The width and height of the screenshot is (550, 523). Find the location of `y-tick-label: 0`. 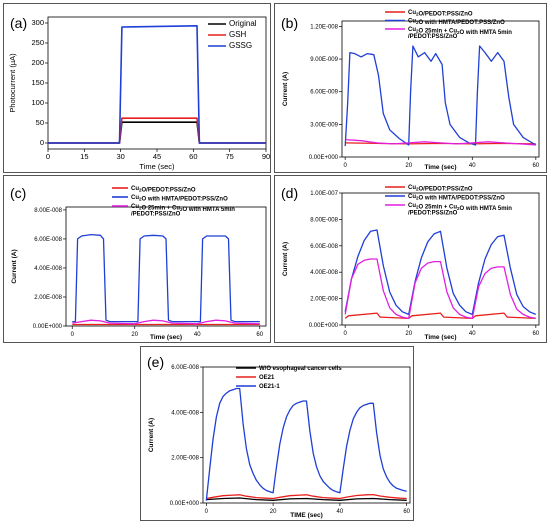

y-tick-label: 0 is located at coordinates (42, 142).